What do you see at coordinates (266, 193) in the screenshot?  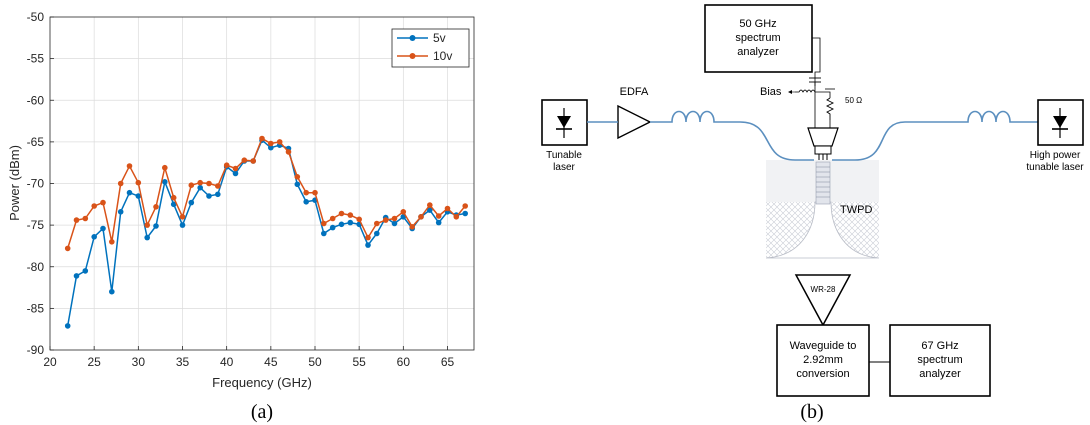 I see `series-line-10v` at bounding box center [266, 193].